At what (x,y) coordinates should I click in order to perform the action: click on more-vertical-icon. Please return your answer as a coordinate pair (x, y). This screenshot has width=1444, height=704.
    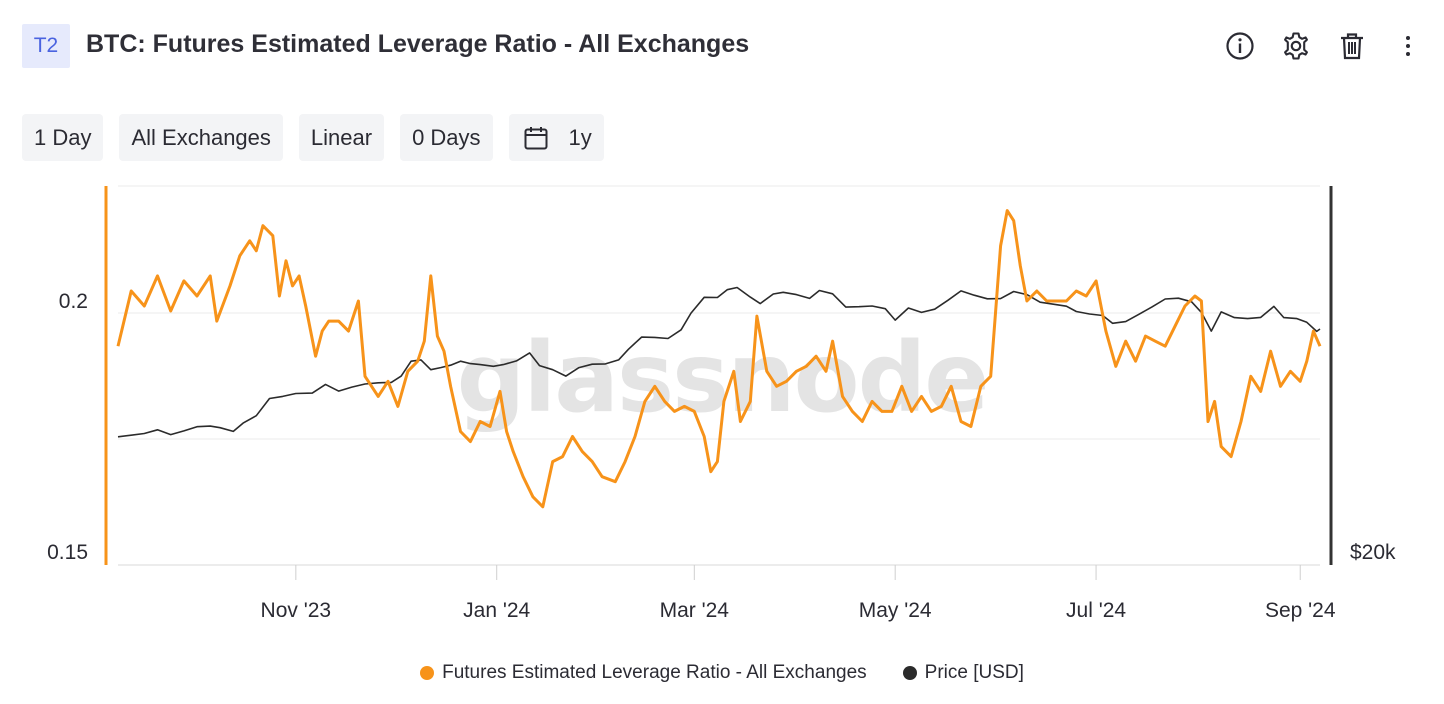
    Looking at the image, I should click on (1408, 46).